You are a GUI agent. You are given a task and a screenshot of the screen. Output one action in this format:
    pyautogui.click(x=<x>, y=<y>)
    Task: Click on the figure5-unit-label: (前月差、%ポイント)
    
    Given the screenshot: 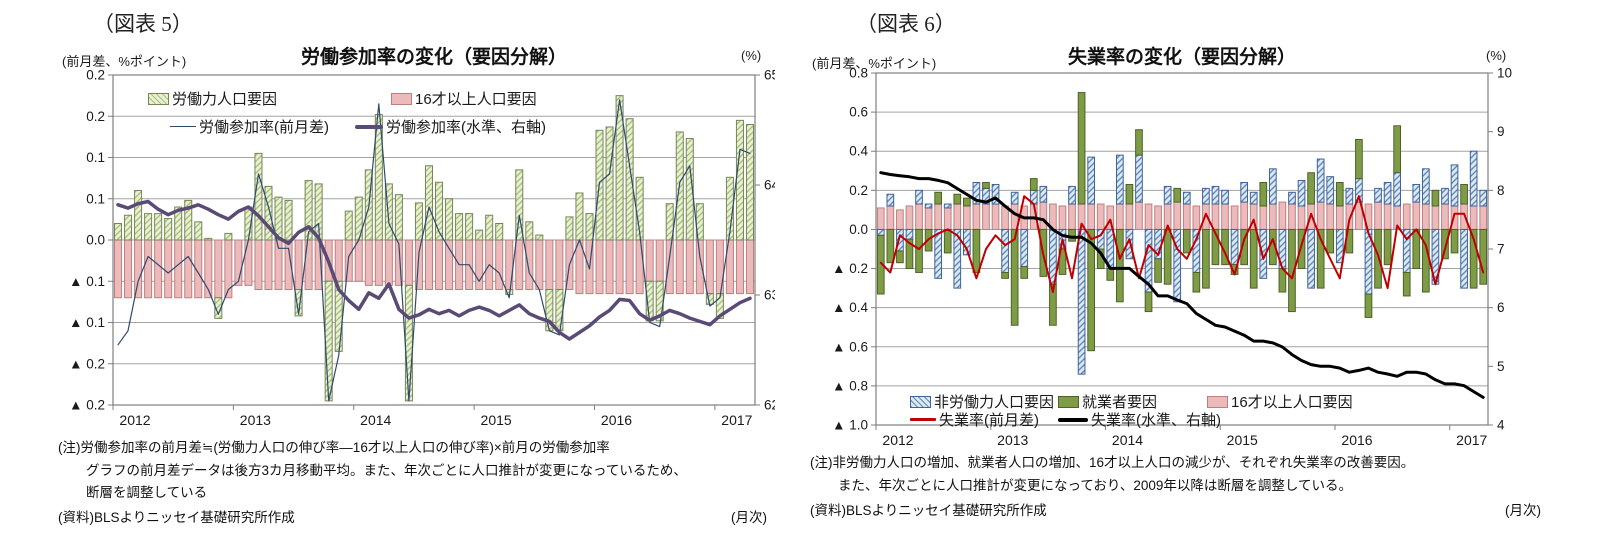 What is the action you would take?
    pyautogui.click(x=124, y=61)
    